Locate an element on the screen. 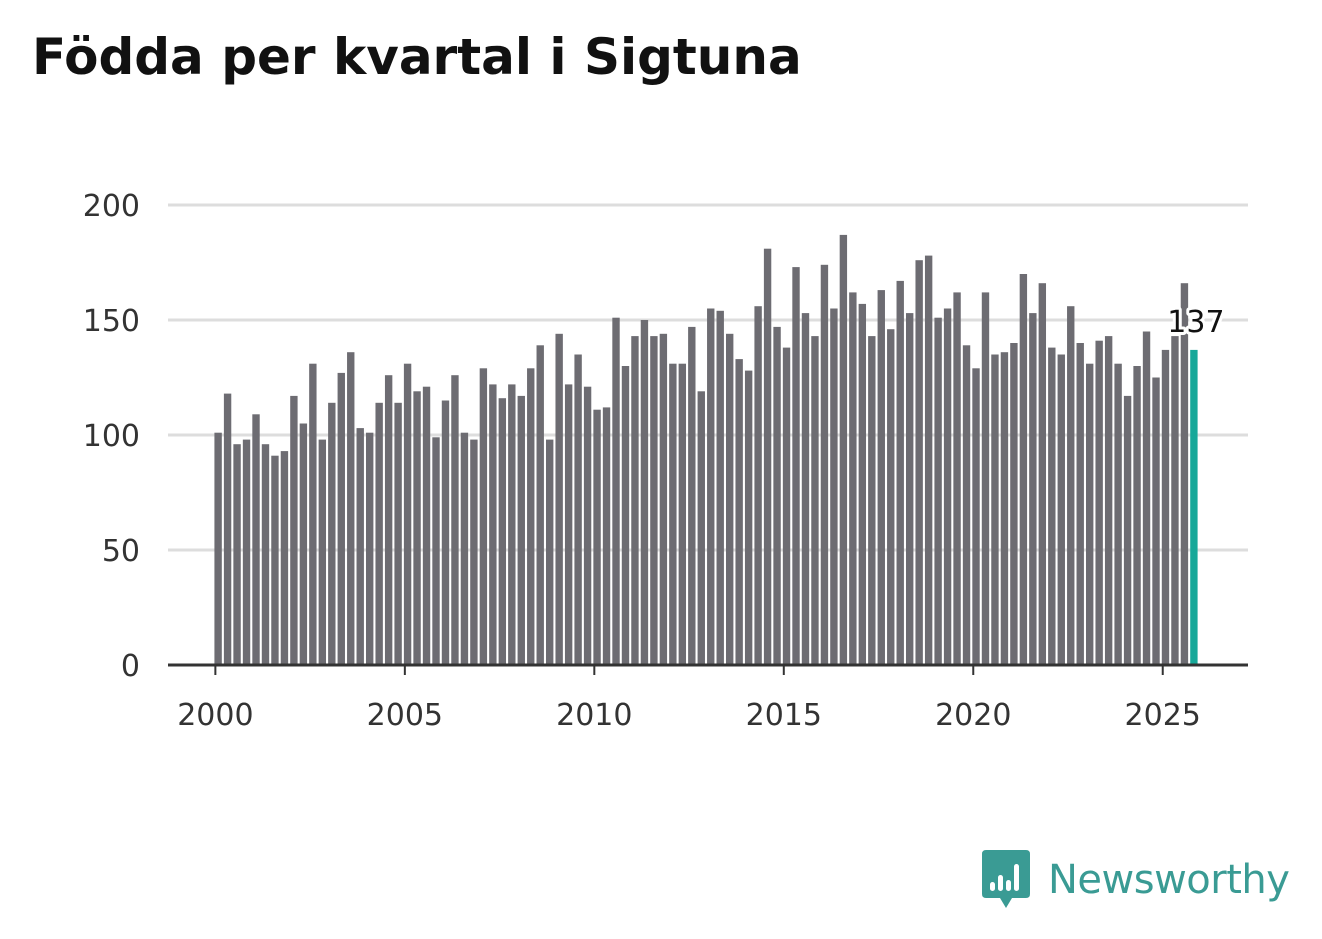 The image size is (1322, 939). newsworthy-logo: Newsworthy is located at coordinates (1136, 880).